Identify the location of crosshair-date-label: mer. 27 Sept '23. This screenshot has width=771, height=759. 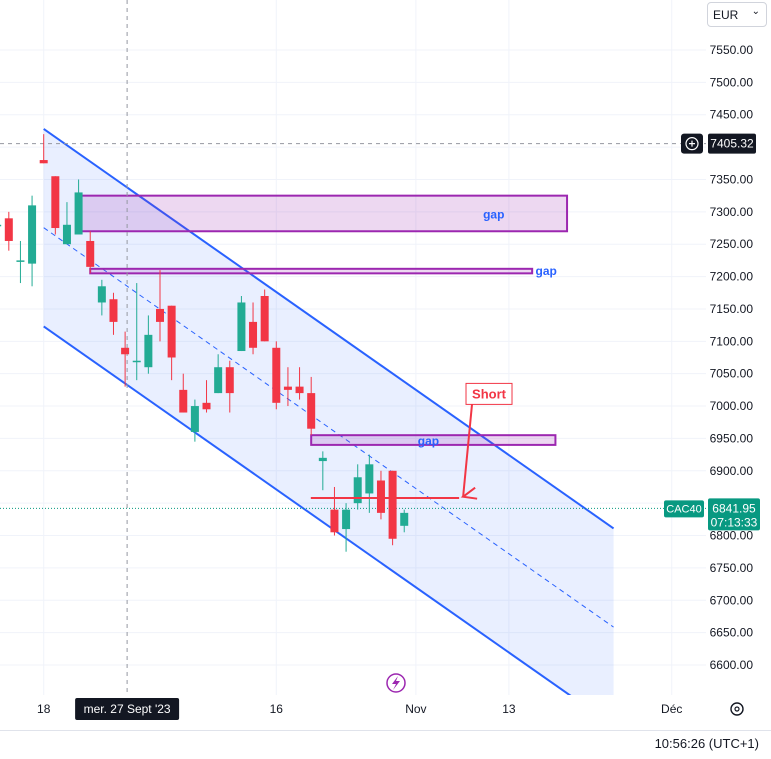
(127, 709).